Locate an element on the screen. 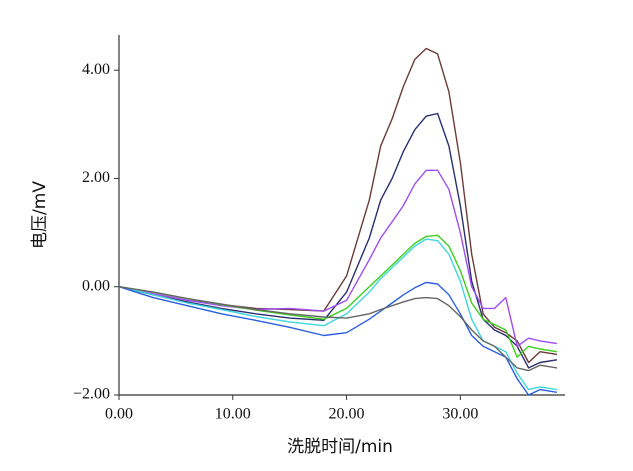 The image size is (633, 471). x-tick-label: 10.00 is located at coordinates (233, 414).